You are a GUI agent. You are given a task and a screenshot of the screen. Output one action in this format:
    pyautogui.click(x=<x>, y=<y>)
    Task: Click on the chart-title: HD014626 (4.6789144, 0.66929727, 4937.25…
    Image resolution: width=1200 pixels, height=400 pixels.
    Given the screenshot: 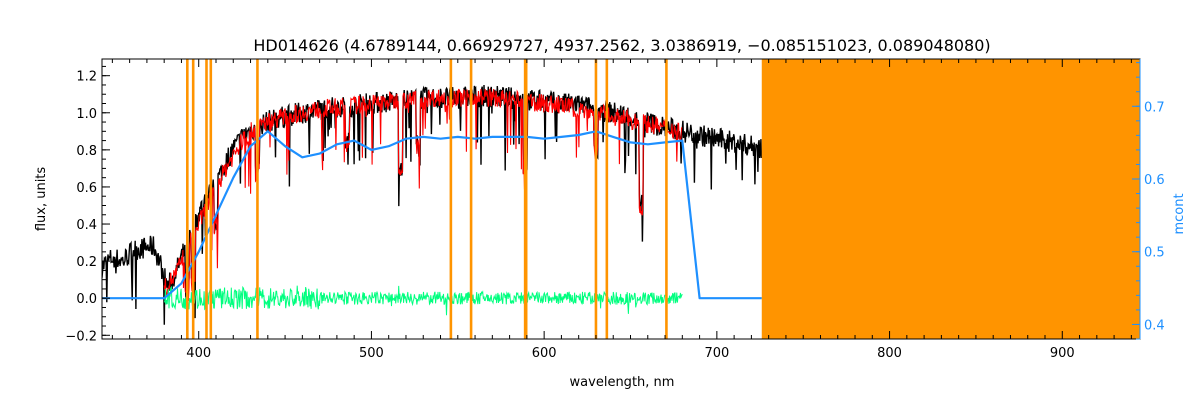 What is the action you would take?
    pyautogui.click(x=621, y=45)
    